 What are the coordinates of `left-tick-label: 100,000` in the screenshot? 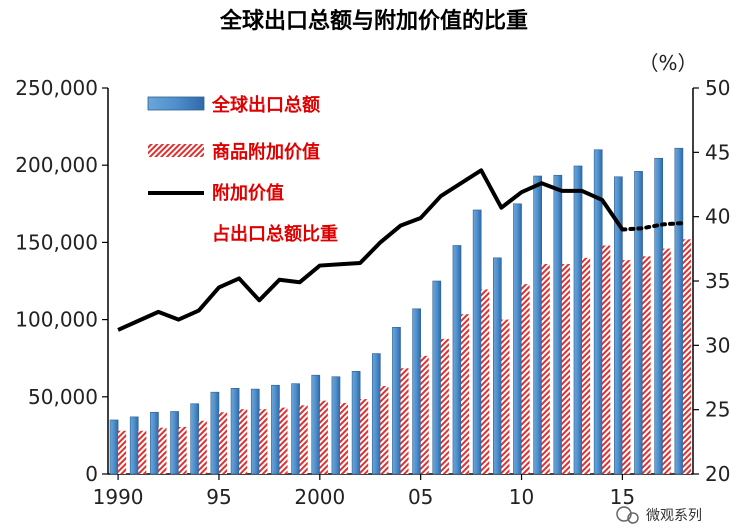 It's located at (56, 320).